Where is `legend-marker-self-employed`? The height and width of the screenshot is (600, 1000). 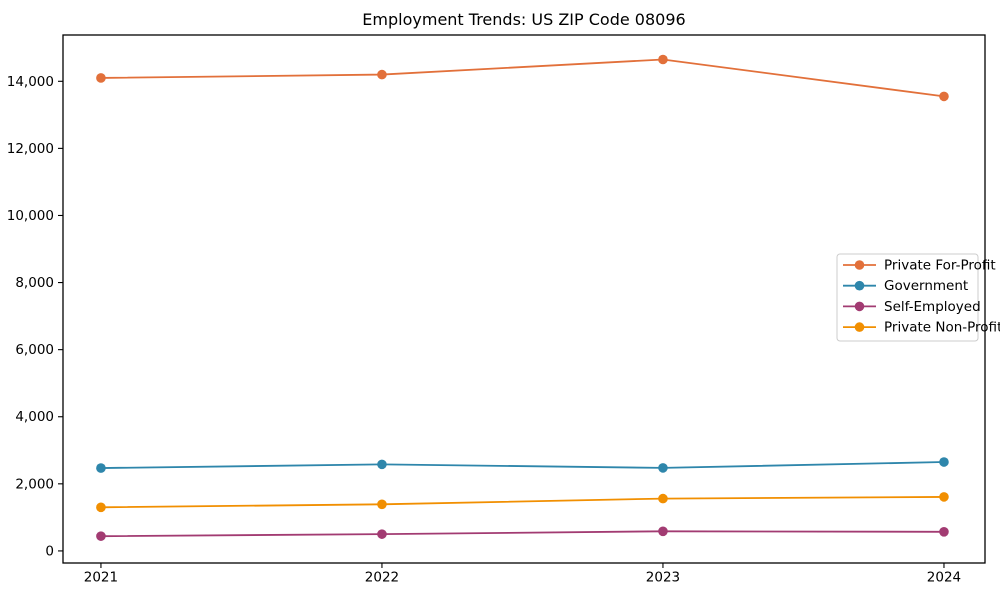 legend-marker-self-employed is located at coordinates (859, 306).